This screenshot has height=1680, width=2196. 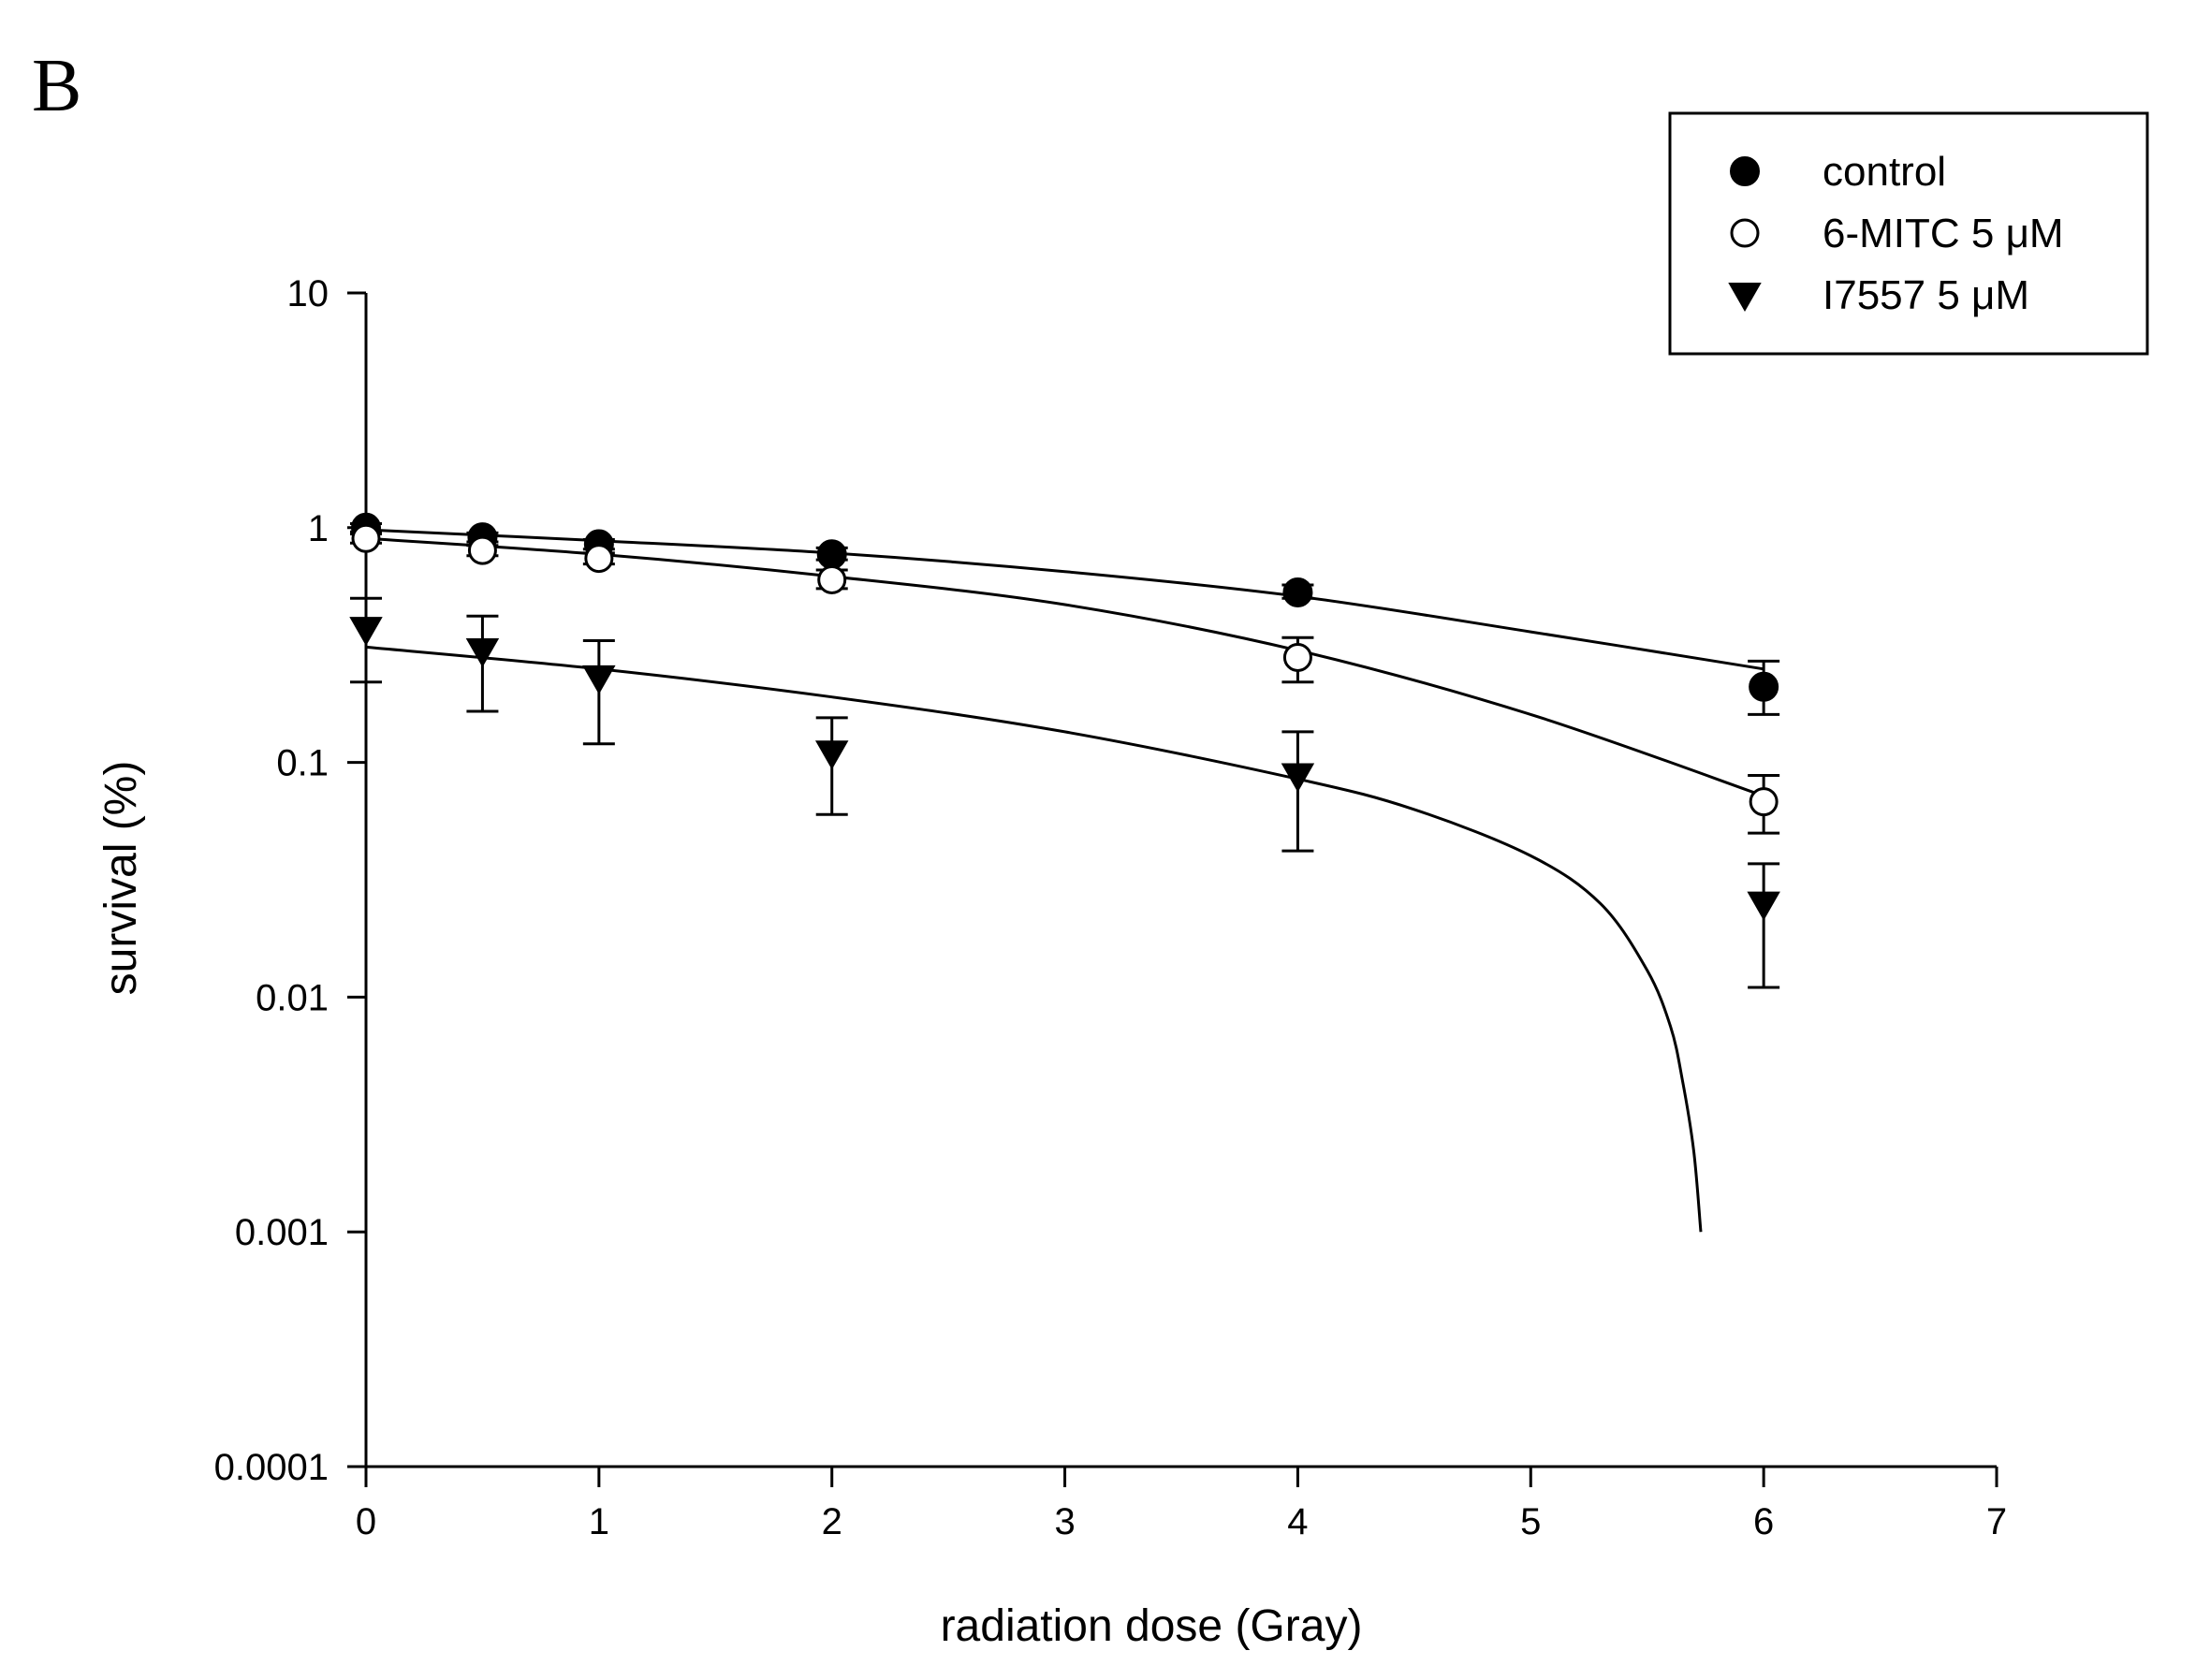 What do you see at coordinates (1943, 233) in the screenshot?
I see `legend-label: 6-MITC 5 μM` at bounding box center [1943, 233].